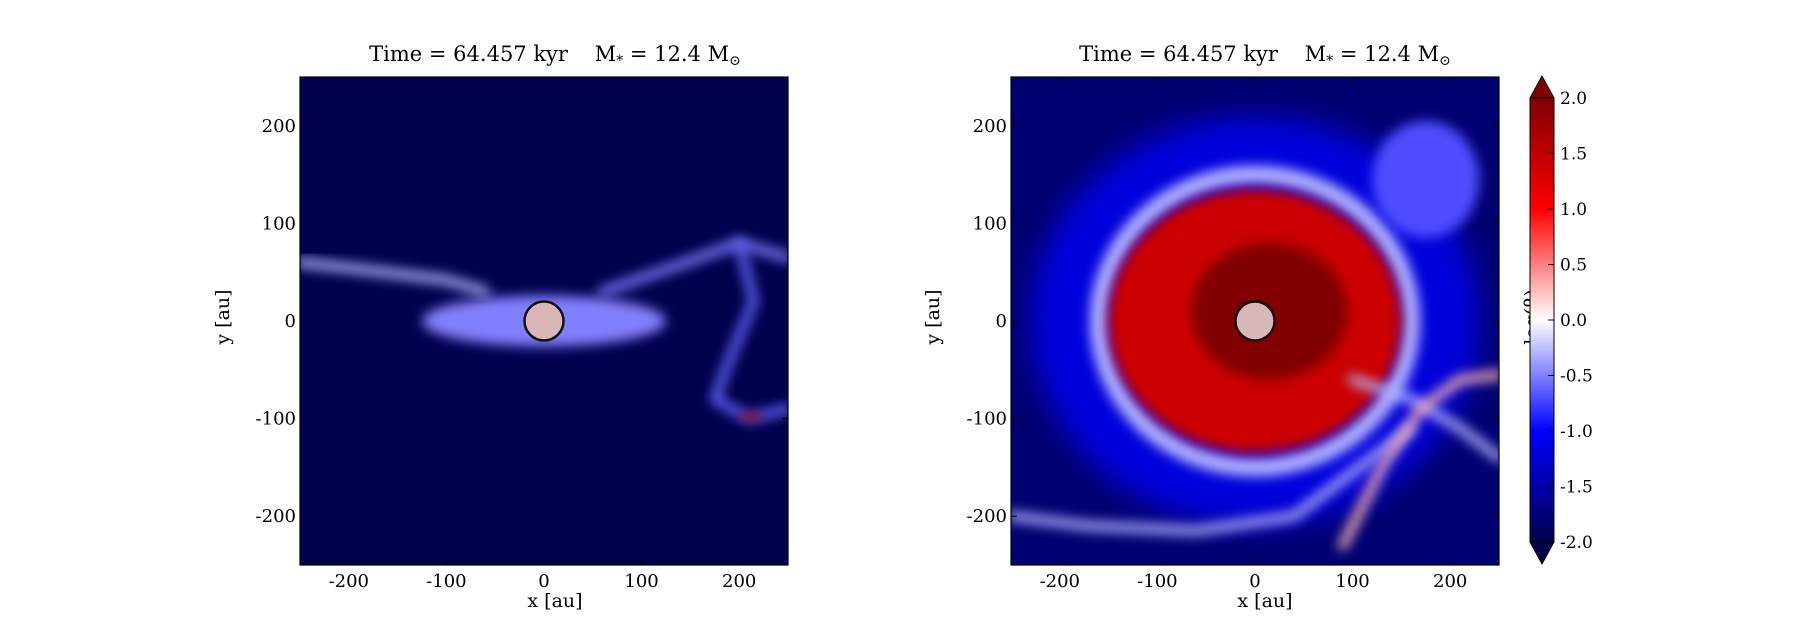 The width and height of the screenshot is (1800, 630). What do you see at coordinates (620, 61) in the screenshot?
I see `panel-1-title-mass-subscript: *` at bounding box center [620, 61].